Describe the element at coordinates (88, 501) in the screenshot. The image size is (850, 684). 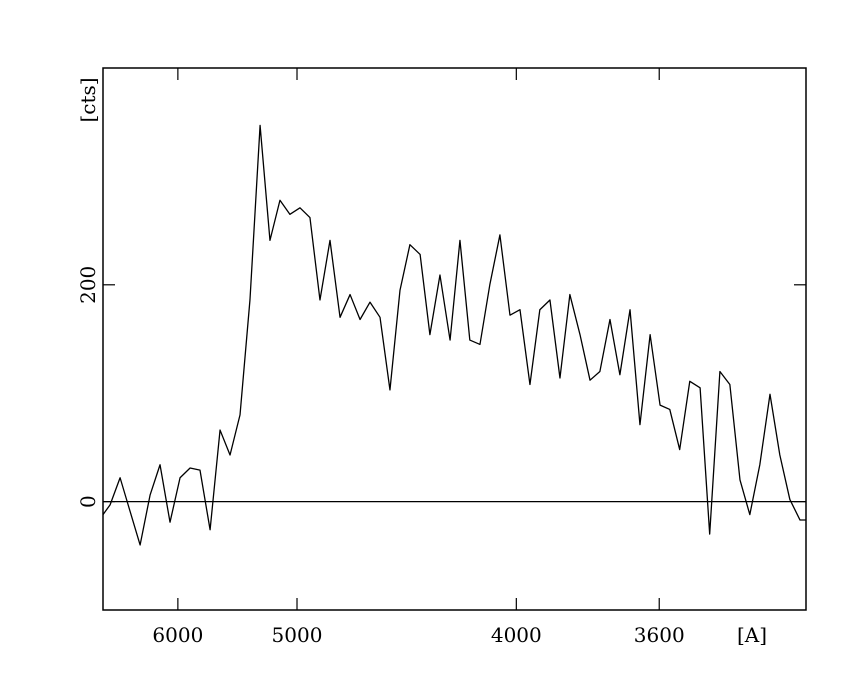
I see `y-tick-label: 0` at that location.